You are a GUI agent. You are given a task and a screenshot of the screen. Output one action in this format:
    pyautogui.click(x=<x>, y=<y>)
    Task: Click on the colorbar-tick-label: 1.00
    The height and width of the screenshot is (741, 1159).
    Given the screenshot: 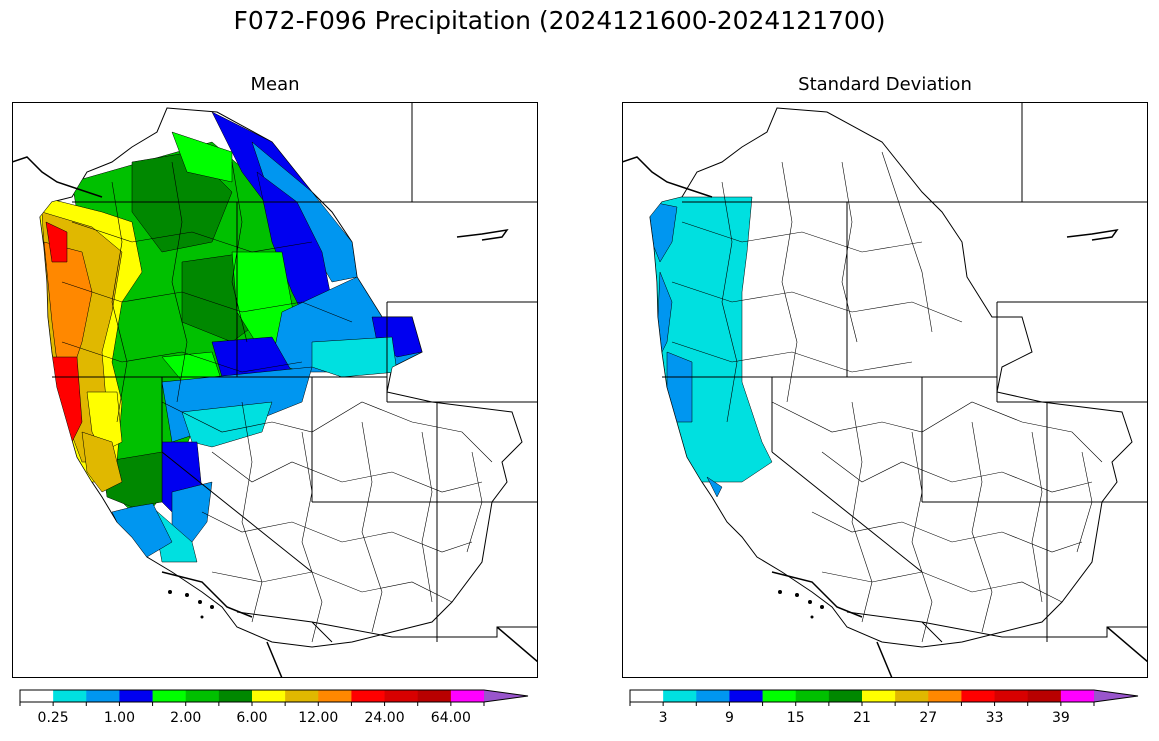 What is the action you would take?
    pyautogui.click(x=119, y=718)
    